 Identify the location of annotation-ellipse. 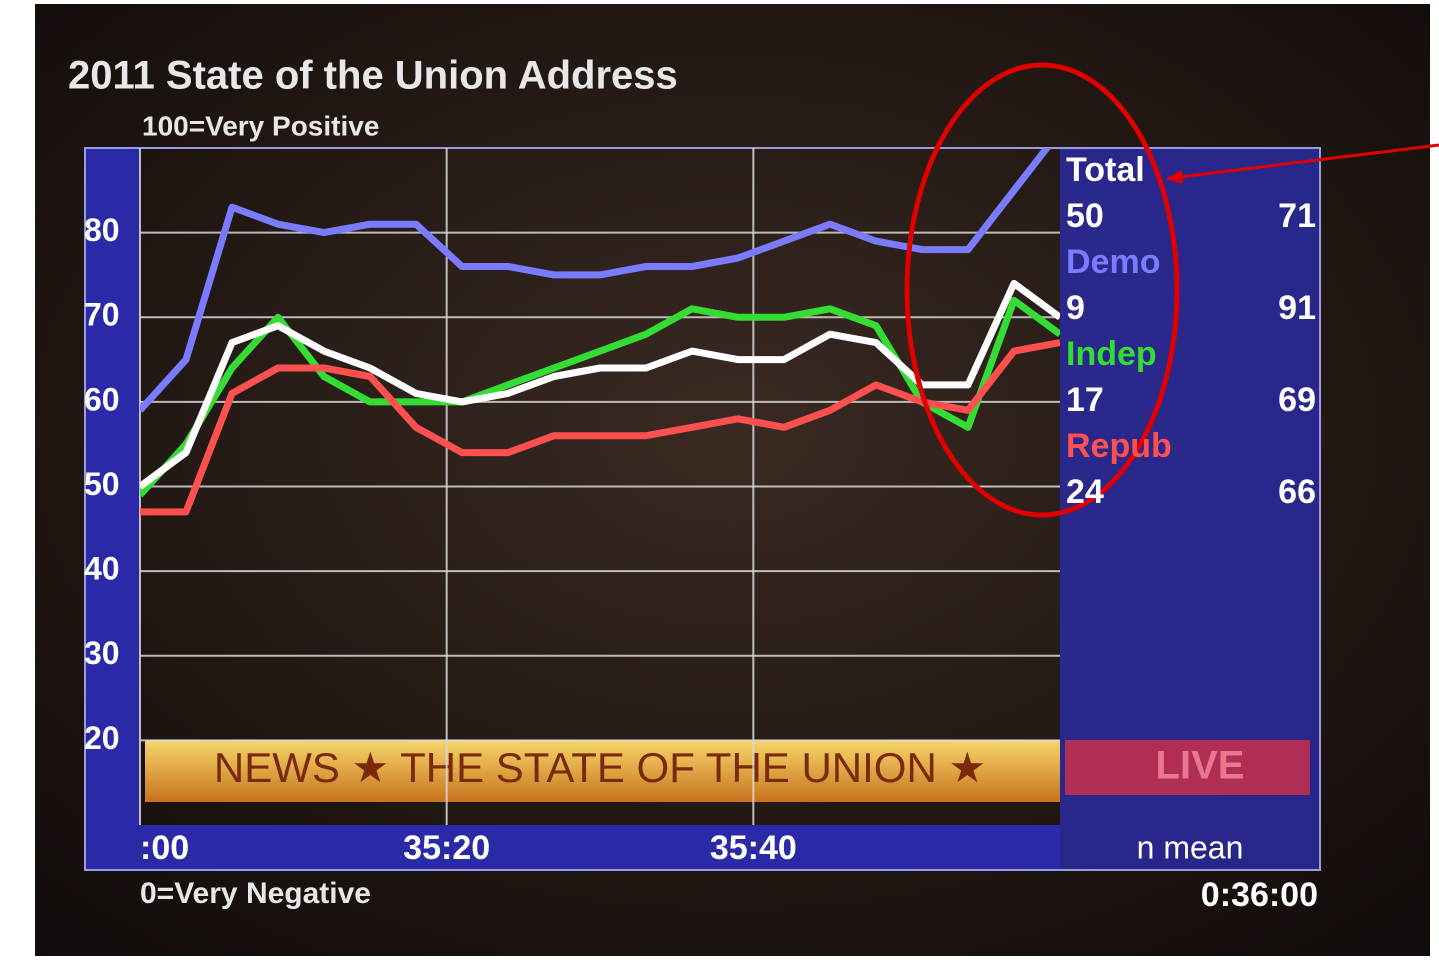
(1042, 290).